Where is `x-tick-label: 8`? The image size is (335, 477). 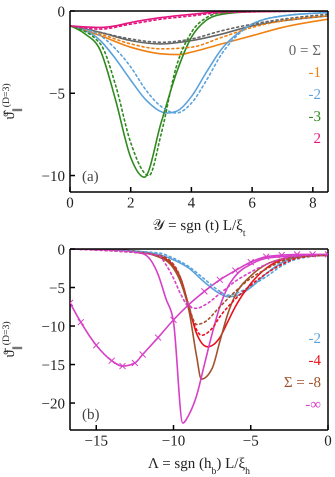 x-tick-label: 8 is located at coordinates (313, 204).